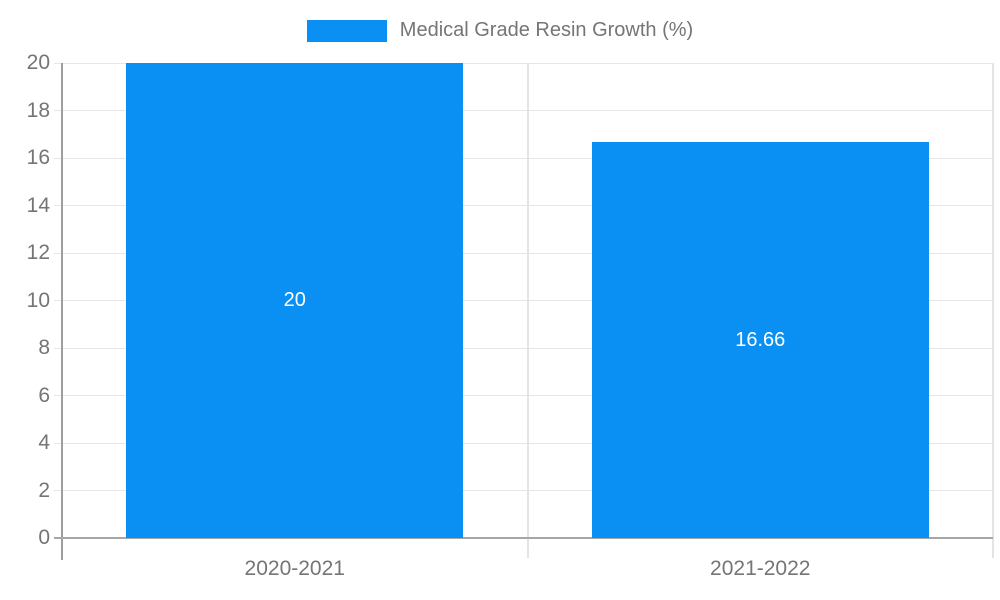 This screenshot has width=1000, height=600. Describe the element at coordinates (546, 30) in the screenshot. I see `legend-label: Medical Grade Resin Growth (%)` at that location.